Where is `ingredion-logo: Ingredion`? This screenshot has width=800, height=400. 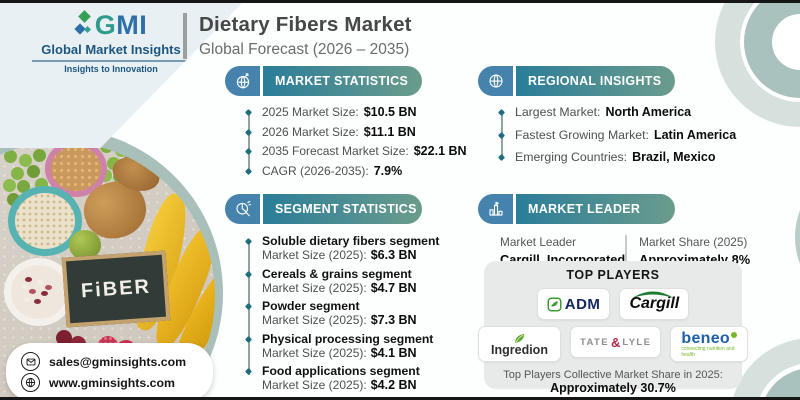
ingredion-logo: Ingredion is located at coordinates (519, 344).